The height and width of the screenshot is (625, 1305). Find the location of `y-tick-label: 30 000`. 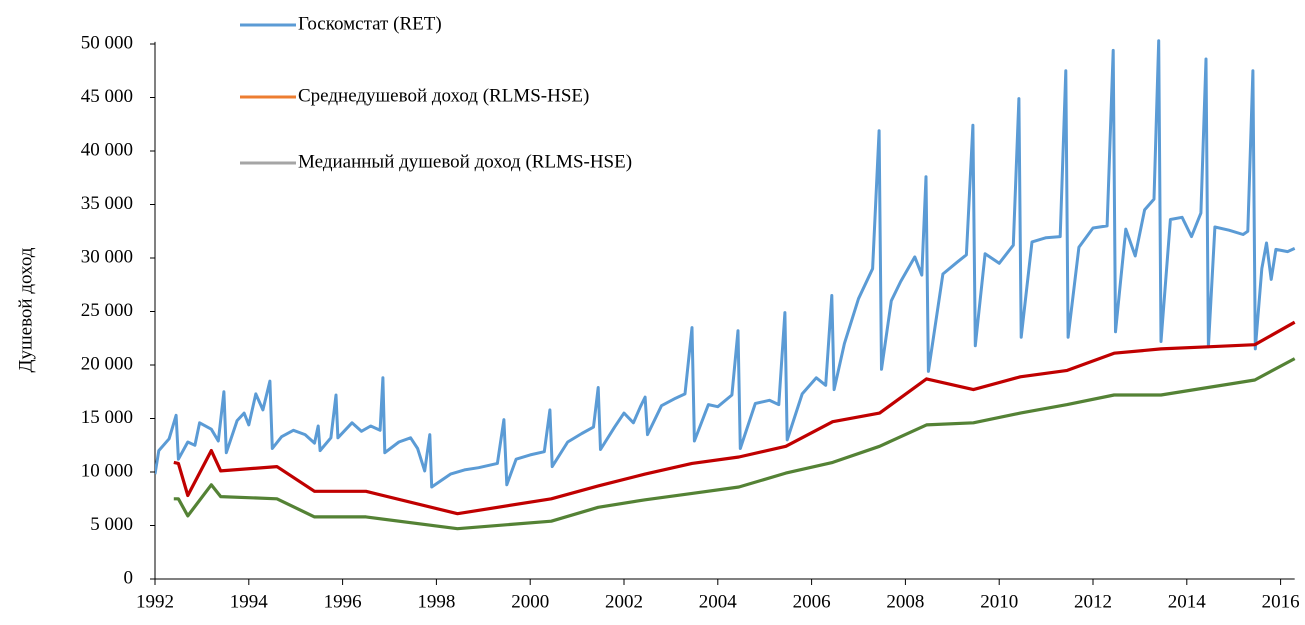

y-tick-label: 30 000 is located at coordinates (107, 256).